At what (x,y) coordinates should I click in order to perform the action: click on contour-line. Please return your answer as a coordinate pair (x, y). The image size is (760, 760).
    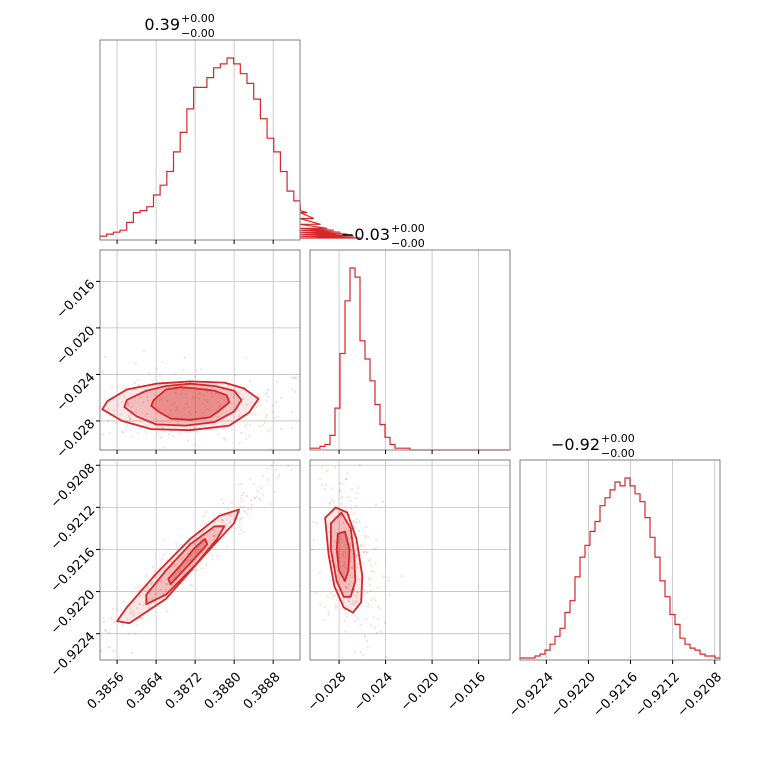
    Looking at the image, I should click on (185, 565).